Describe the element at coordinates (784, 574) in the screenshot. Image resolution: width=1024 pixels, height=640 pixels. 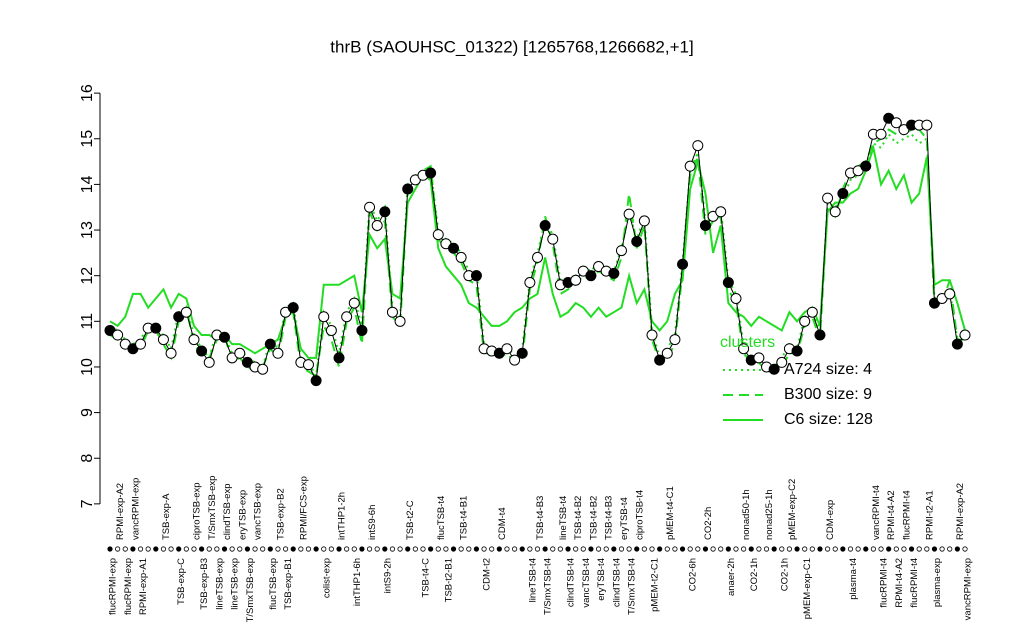
I see `x-tick-label: CO2-1h` at that location.